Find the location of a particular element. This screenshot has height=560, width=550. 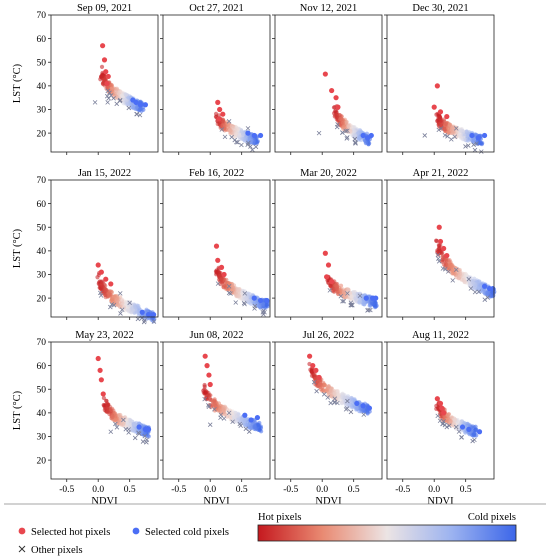

y-tick-label: 60 is located at coordinates (42, 205).